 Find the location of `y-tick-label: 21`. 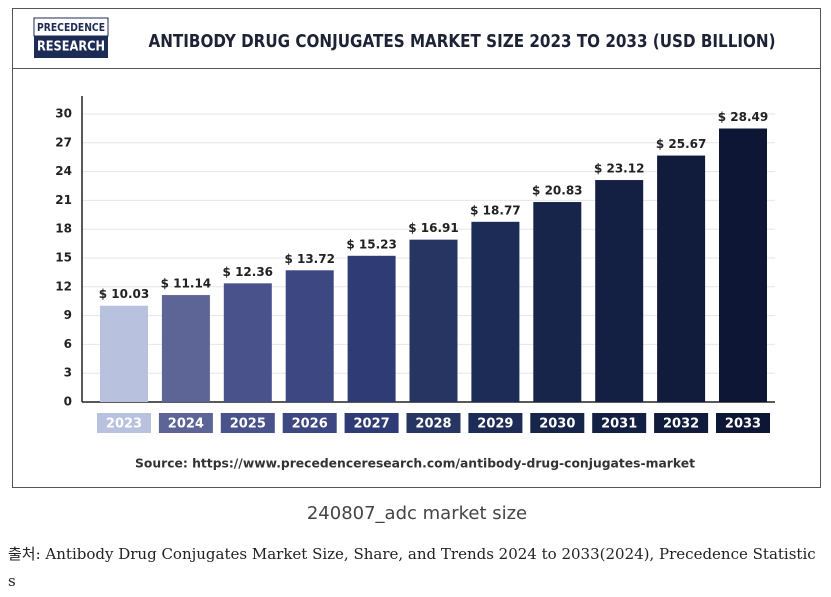

y-tick-label: 21 is located at coordinates (63, 200).